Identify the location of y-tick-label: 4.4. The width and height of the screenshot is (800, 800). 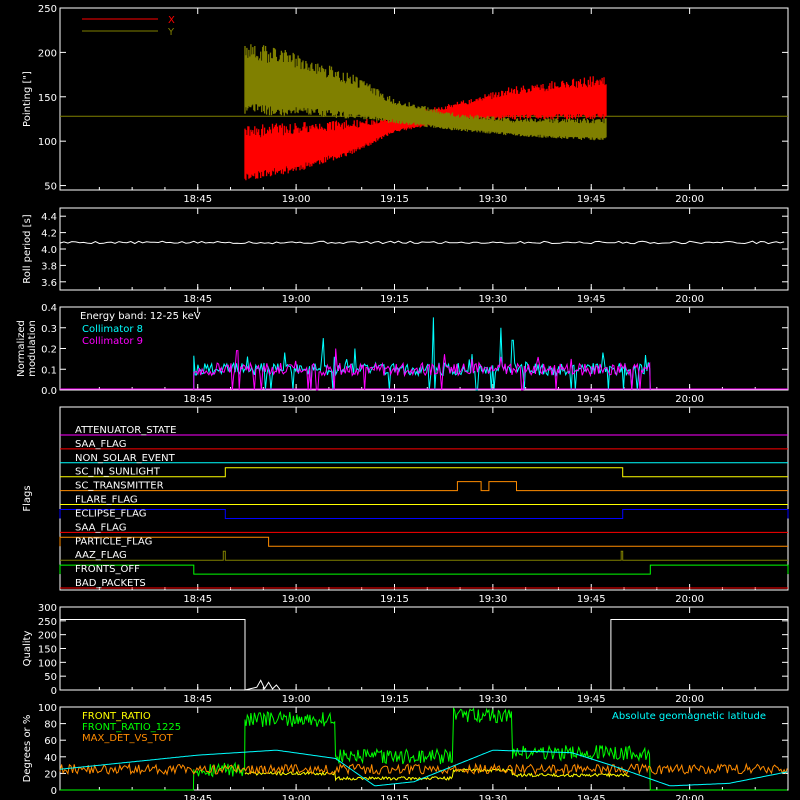
(49, 217).